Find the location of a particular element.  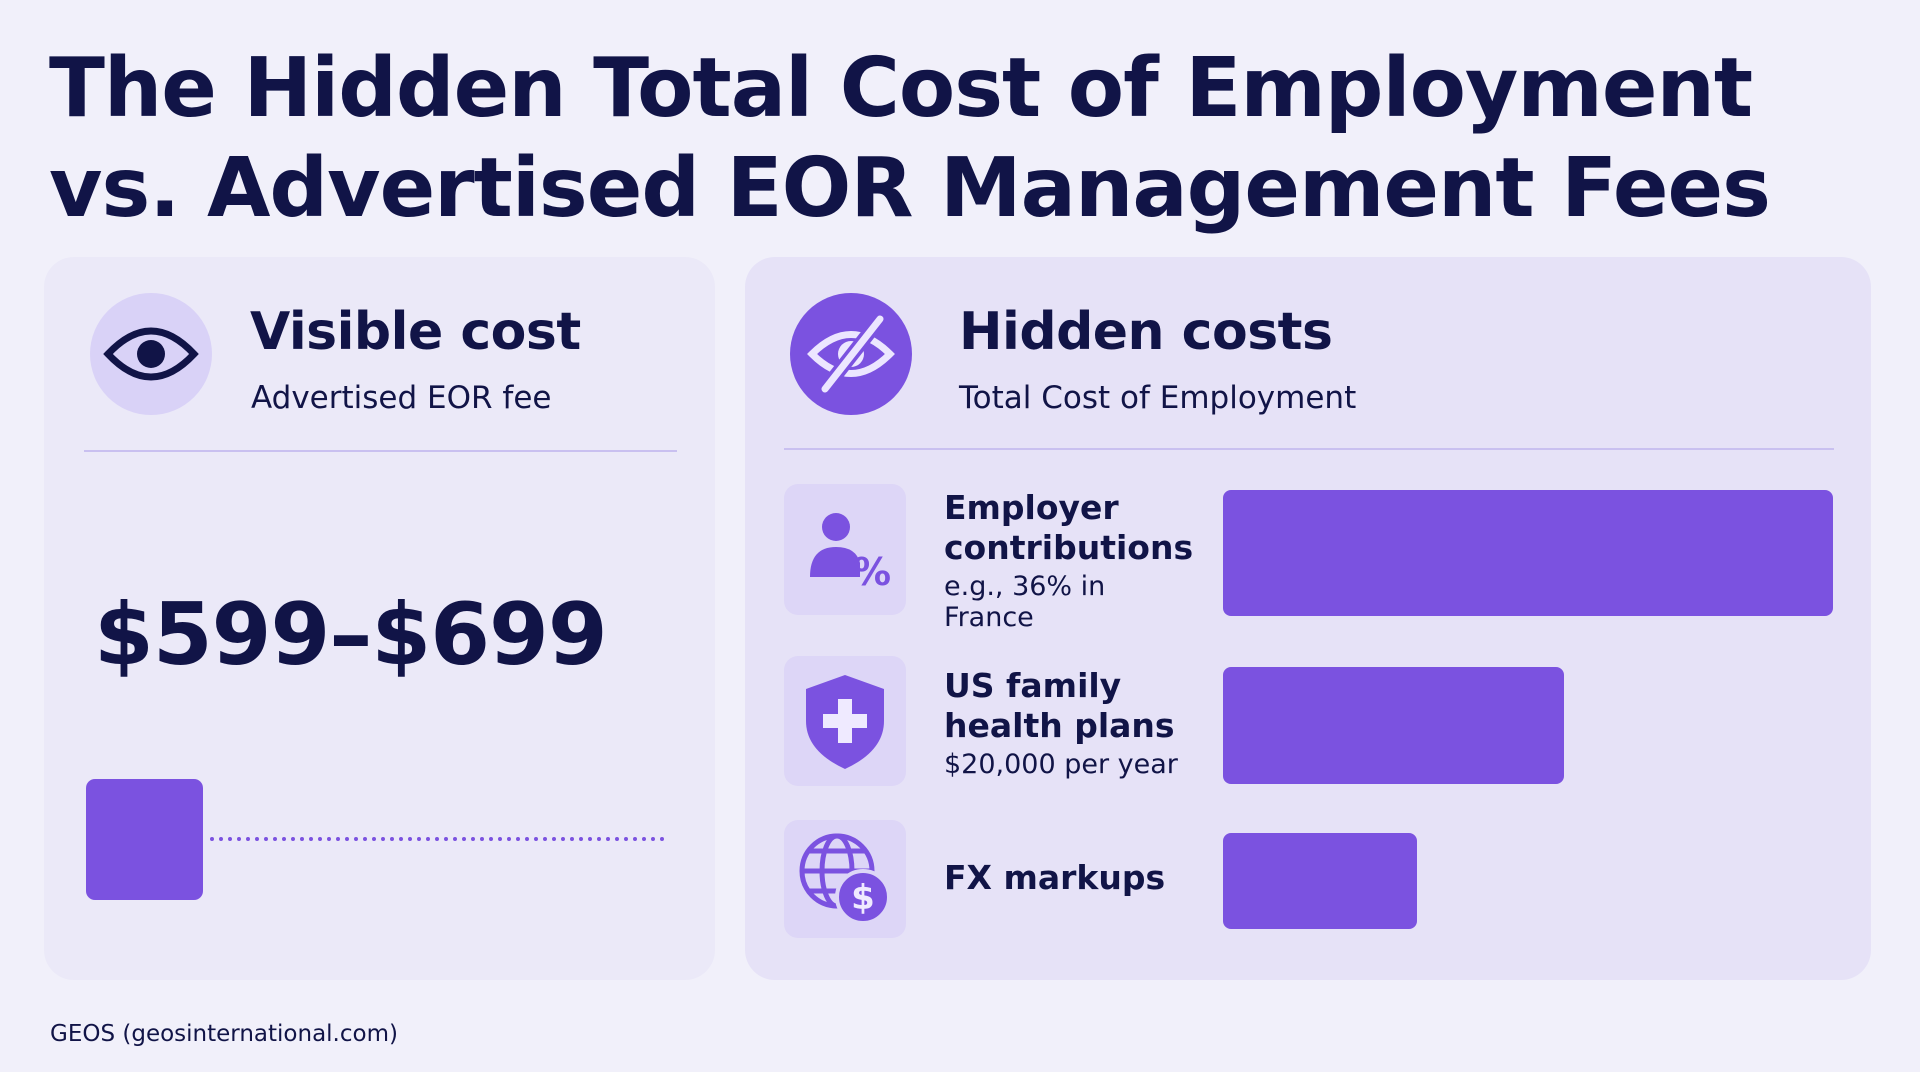

eye-slash-icon is located at coordinates (851, 354).